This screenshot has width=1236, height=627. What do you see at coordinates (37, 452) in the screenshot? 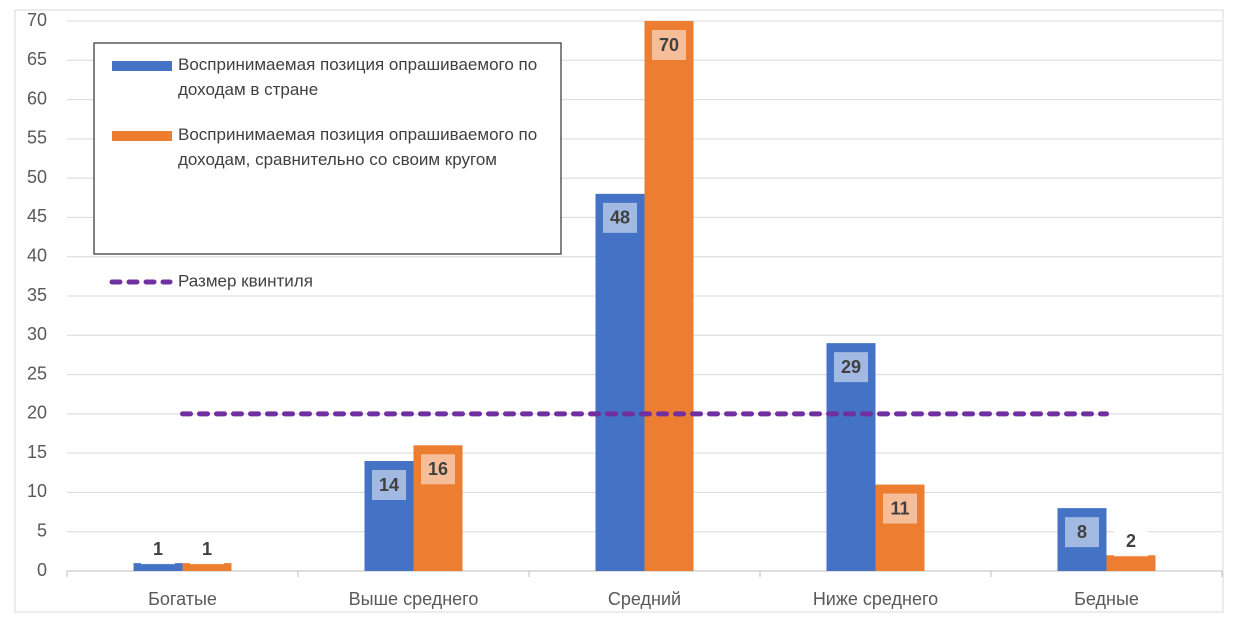
I see `y-tick-label: 15` at bounding box center [37, 452].